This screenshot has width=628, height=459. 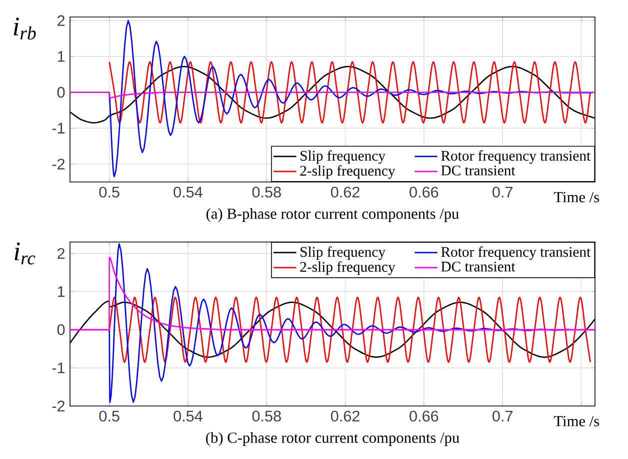 I want to click on text: (a) B-phase rotor current components /pu, so click(x=332, y=215).